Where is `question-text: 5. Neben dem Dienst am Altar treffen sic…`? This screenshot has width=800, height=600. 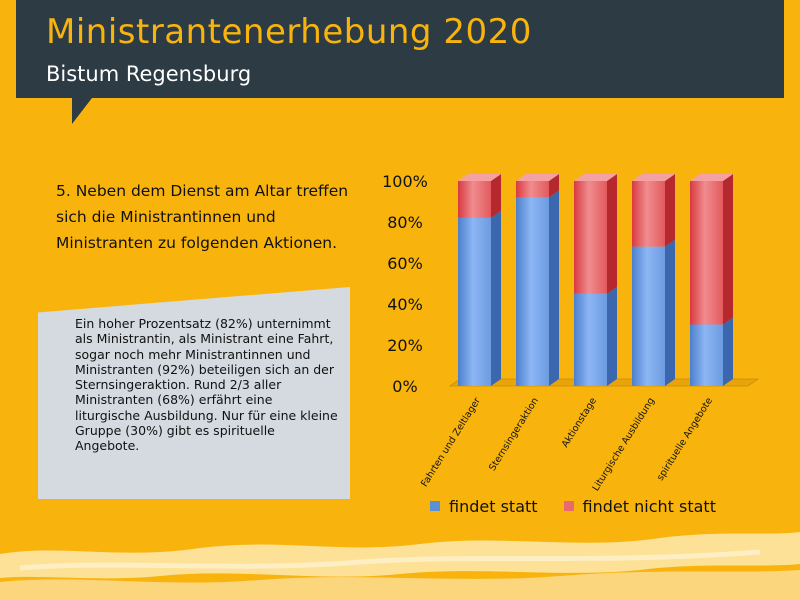 question-text: 5. Neben dem Dienst am Altar treffen sic… is located at coordinates (202, 217).